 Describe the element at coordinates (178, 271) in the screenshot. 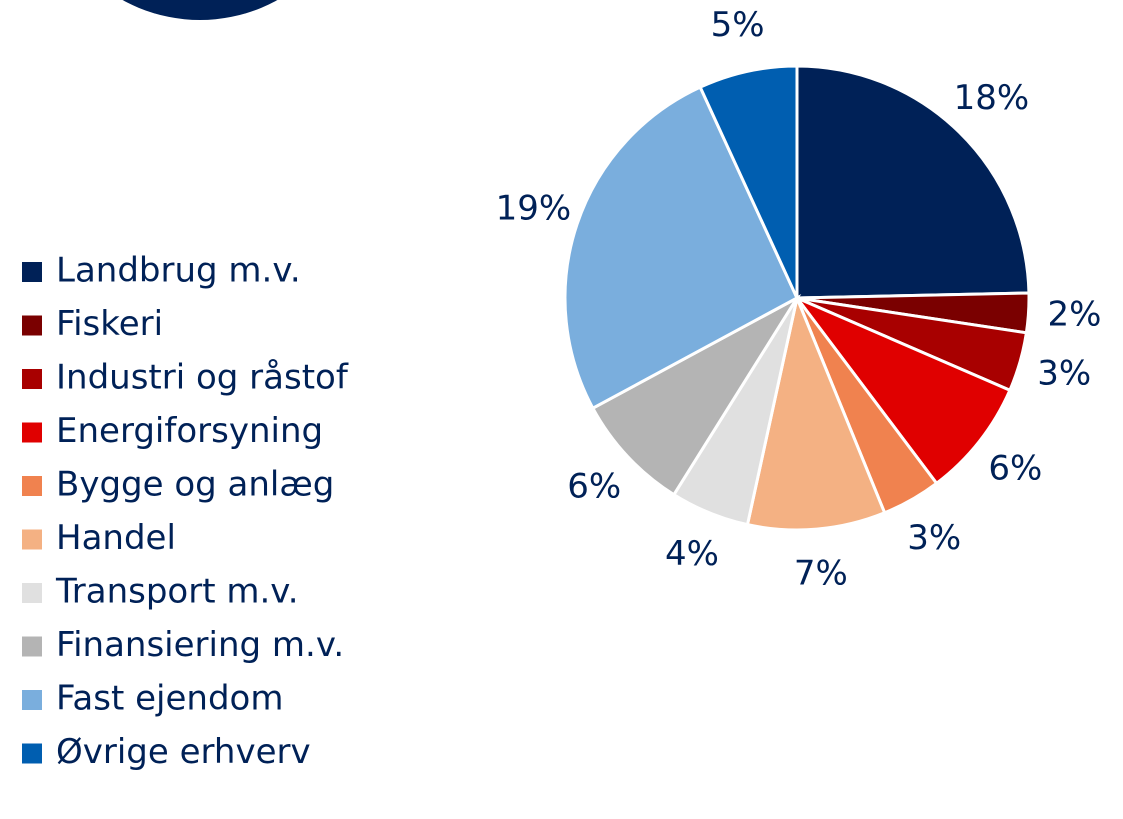

I see `legend-label: Landbrug m.v.` at that location.